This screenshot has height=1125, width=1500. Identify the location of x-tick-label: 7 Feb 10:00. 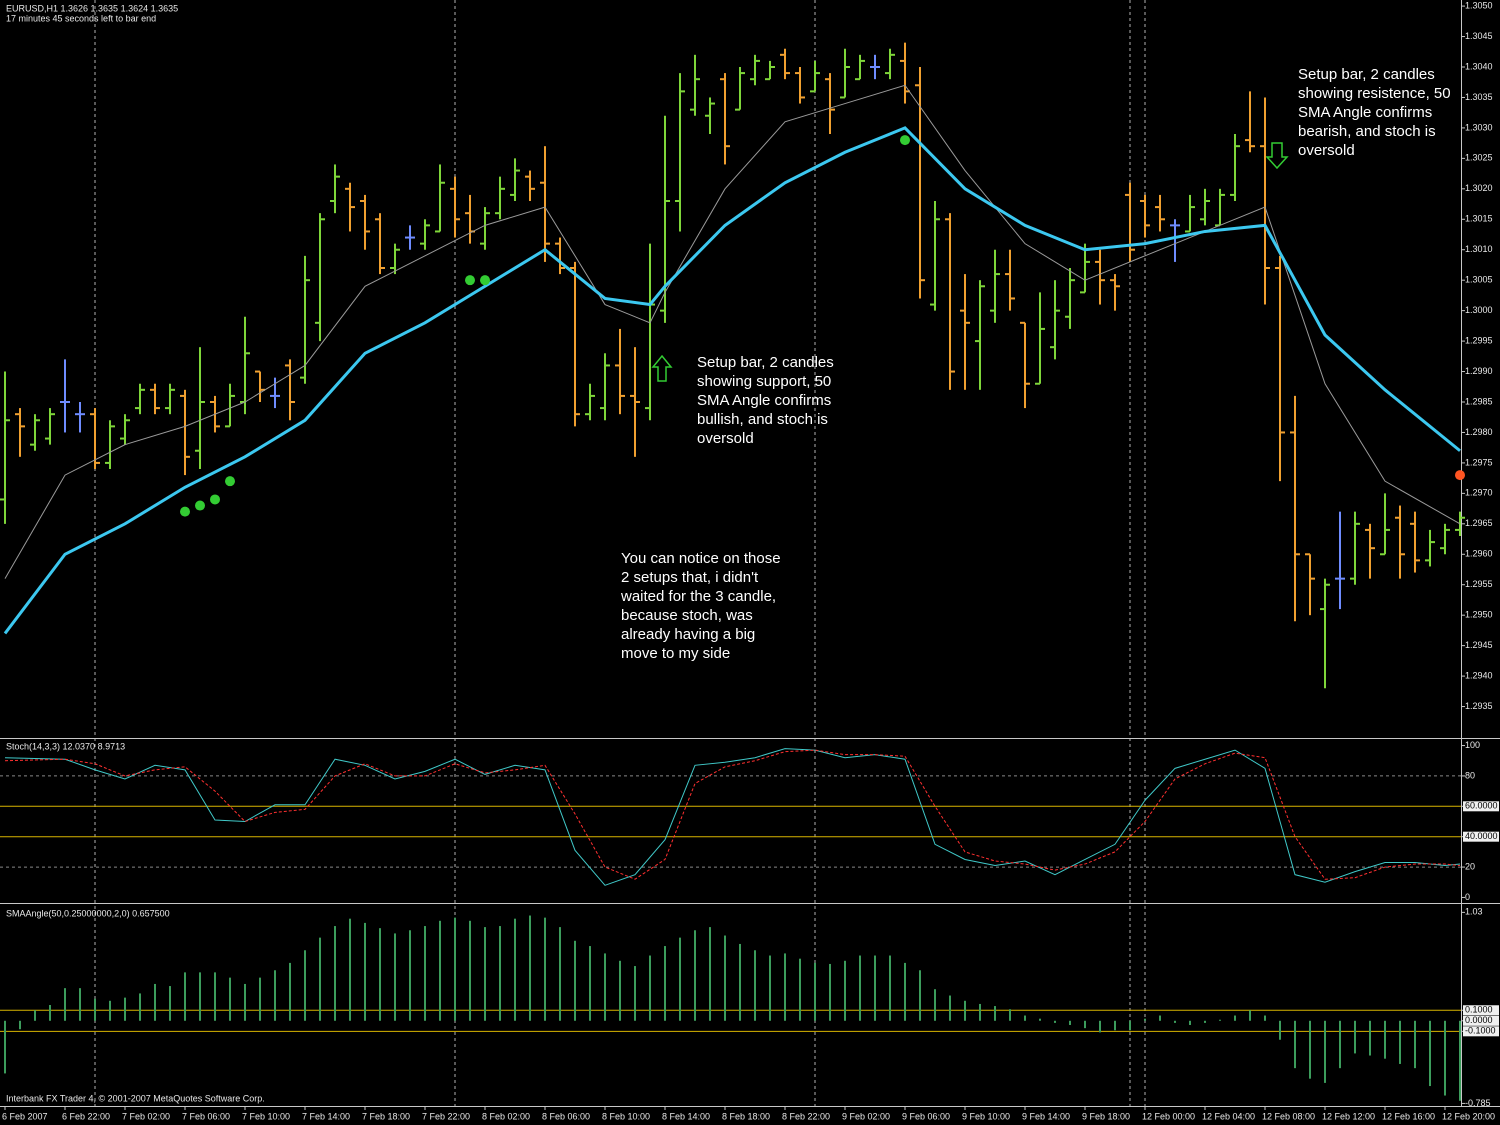
(266, 1116).